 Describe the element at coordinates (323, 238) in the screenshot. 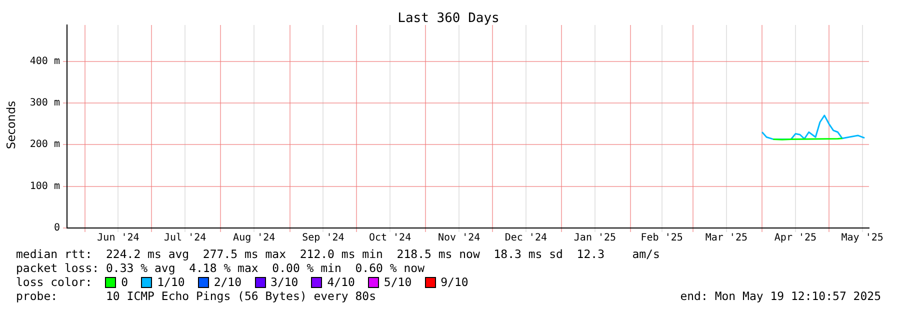

I see `x-tick-label: Sep '24` at that location.